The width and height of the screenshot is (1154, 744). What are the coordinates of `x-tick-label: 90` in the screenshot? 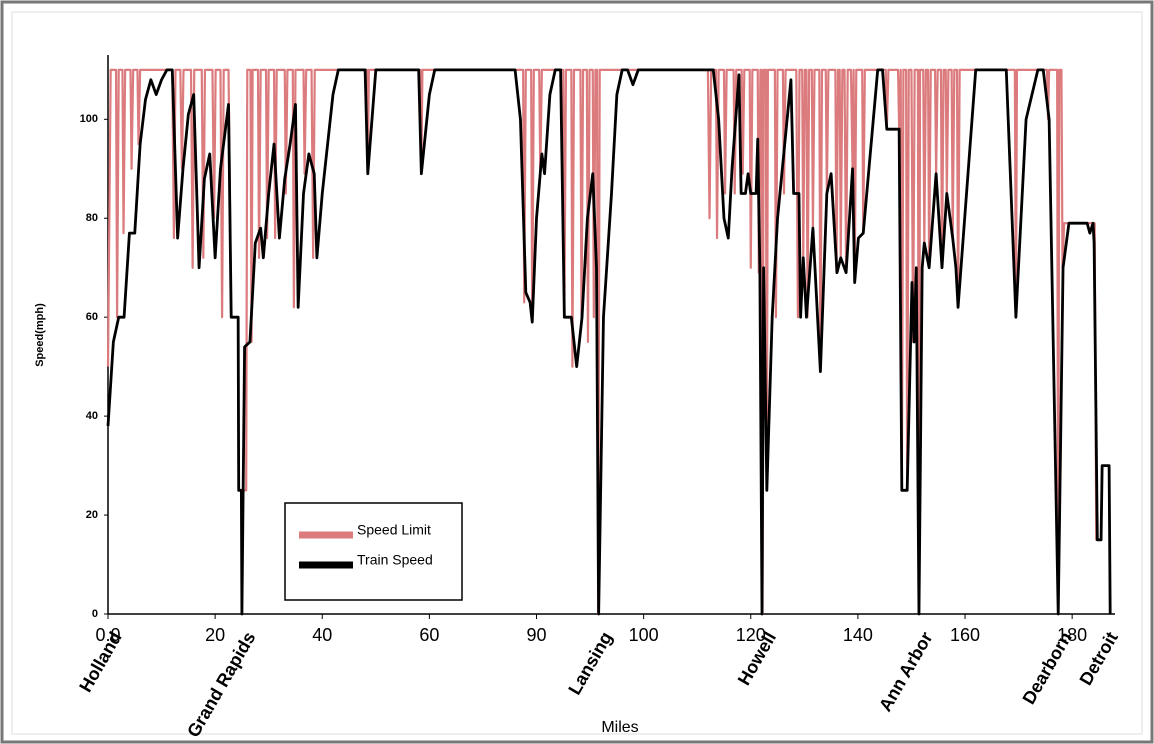 It's located at (536, 635).